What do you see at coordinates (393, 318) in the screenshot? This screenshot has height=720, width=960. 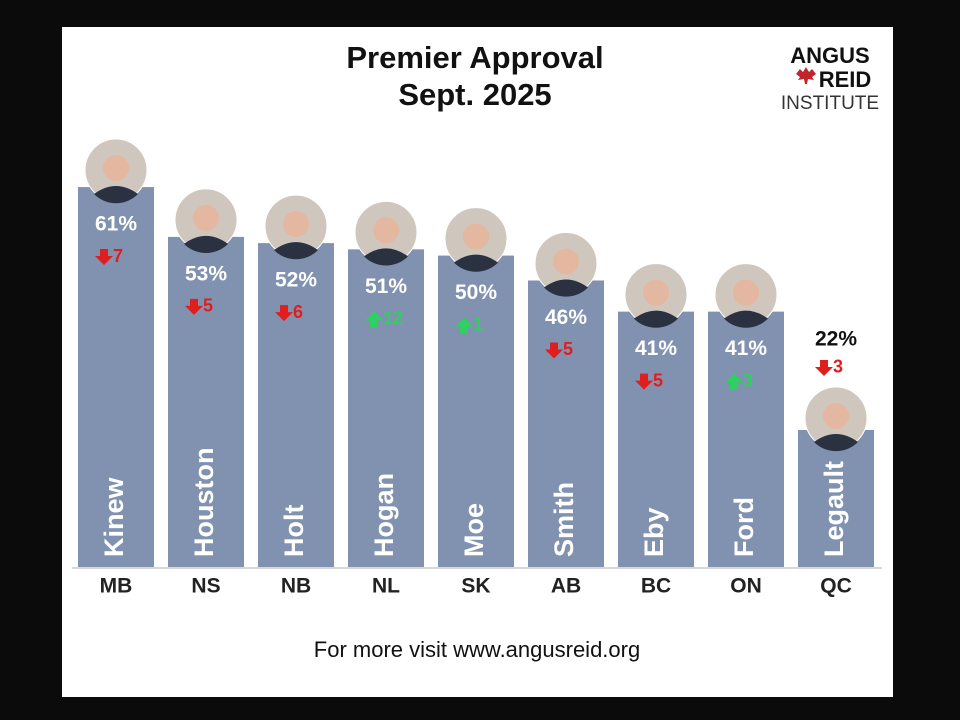 I see `change-label: 12` at bounding box center [393, 318].